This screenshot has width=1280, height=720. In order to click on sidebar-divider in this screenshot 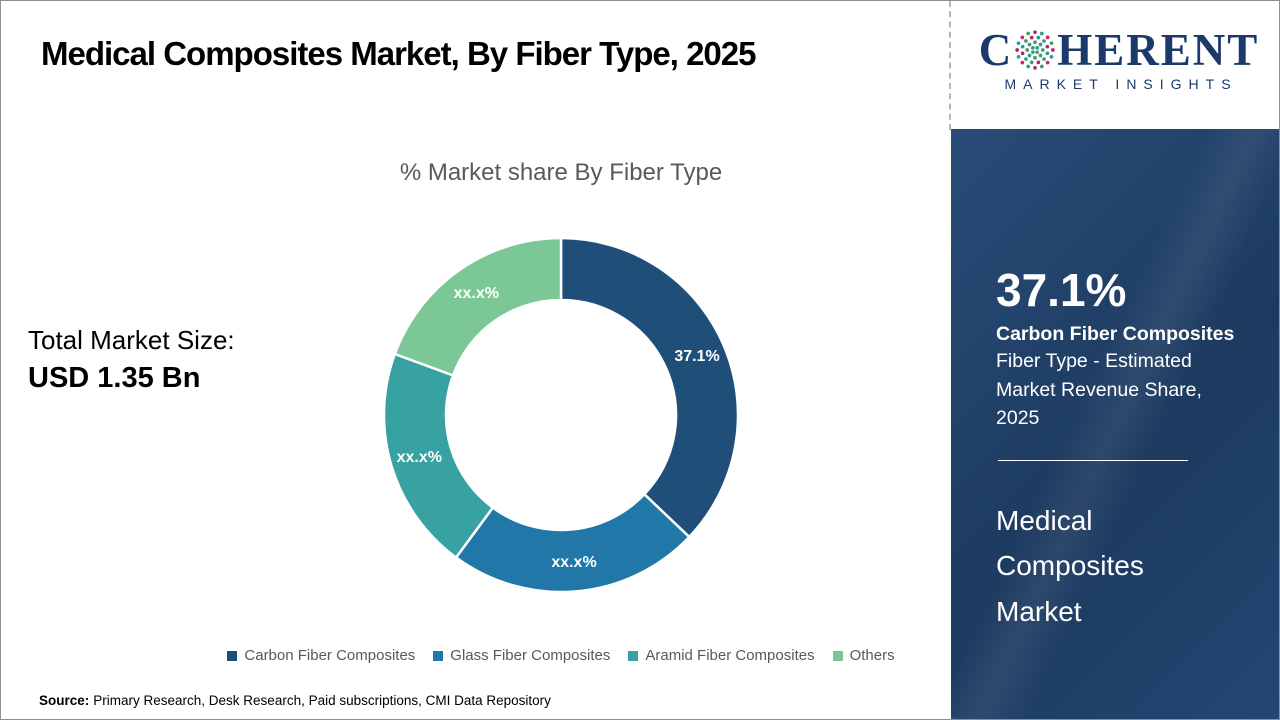, I will do `click(1093, 460)`.